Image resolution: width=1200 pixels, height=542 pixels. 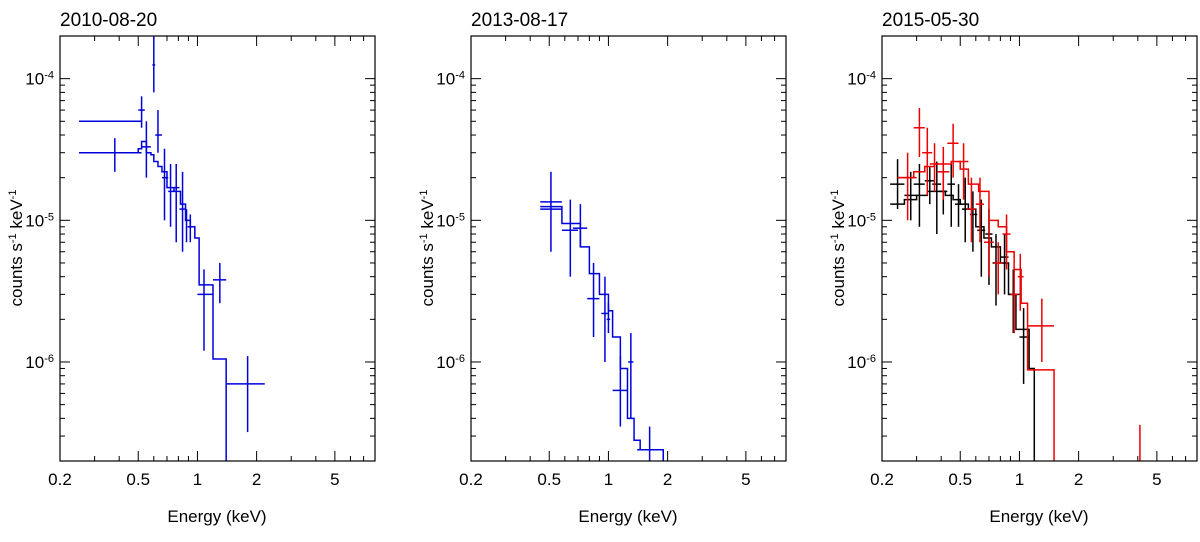 I want to click on panel-title: 2013-08-17, so click(x=519, y=20).